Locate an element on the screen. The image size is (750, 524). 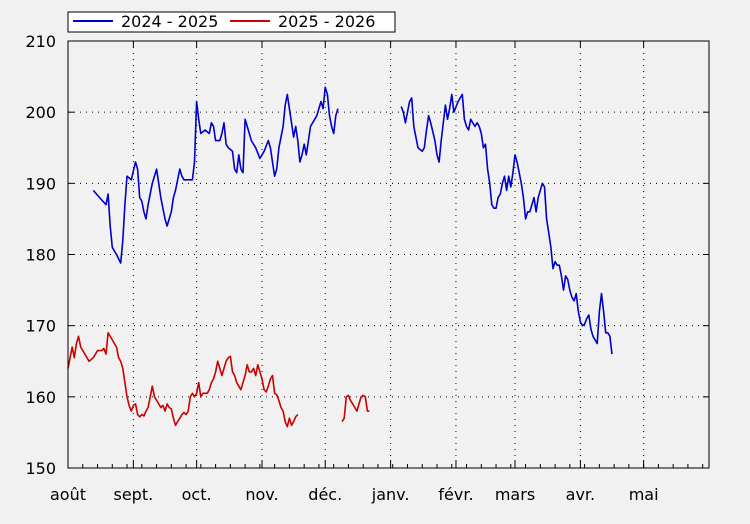
x-tick-label: mars is located at coordinates (515, 494).